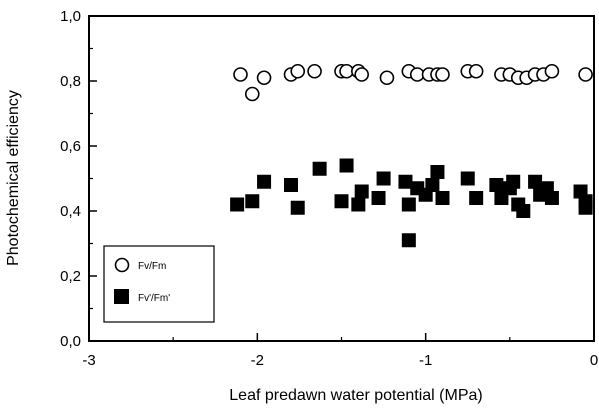 Image resolution: width=599 pixels, height=414 pixels. I want to click on x-tick-label: -1, so click(425, 360).